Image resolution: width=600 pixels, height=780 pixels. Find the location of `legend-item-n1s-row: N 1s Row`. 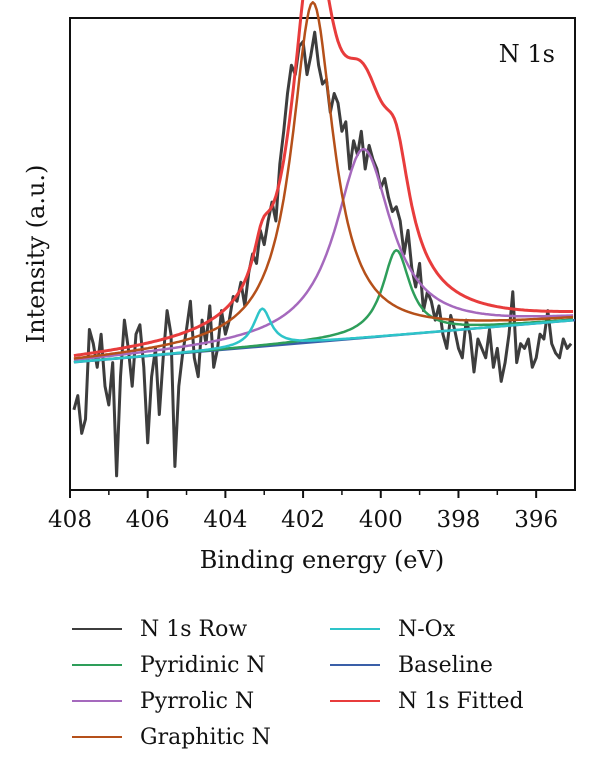

legend-item-n1s-row: N 1s Row is located at coordinates (159, 629).